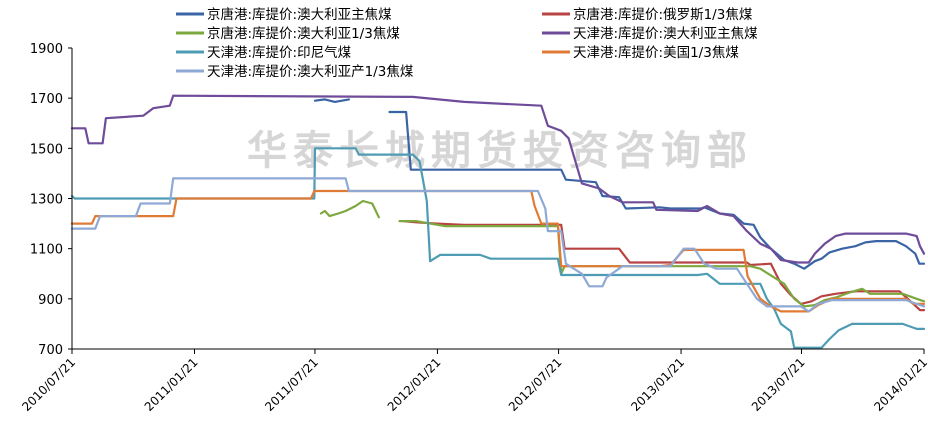  What do you see at coordinates (46, 99) in the screenshot?
I see `y-tick-label: 1700` at bounding box center [46, 99].